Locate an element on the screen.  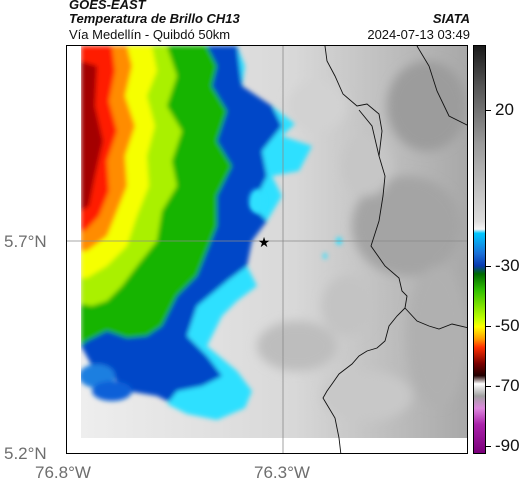
organization-label: SIATA is located at coordinates (451, 18).